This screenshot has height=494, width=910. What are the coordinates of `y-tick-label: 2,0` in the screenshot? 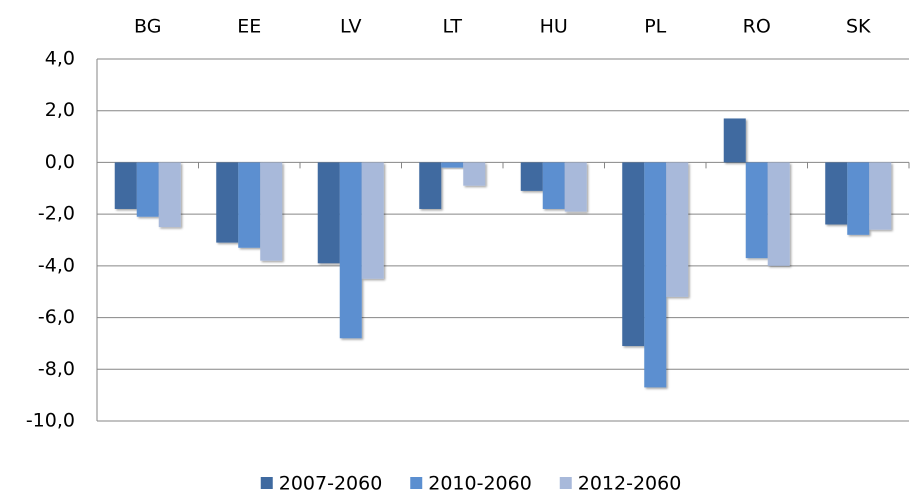 It's located at (60, 110).